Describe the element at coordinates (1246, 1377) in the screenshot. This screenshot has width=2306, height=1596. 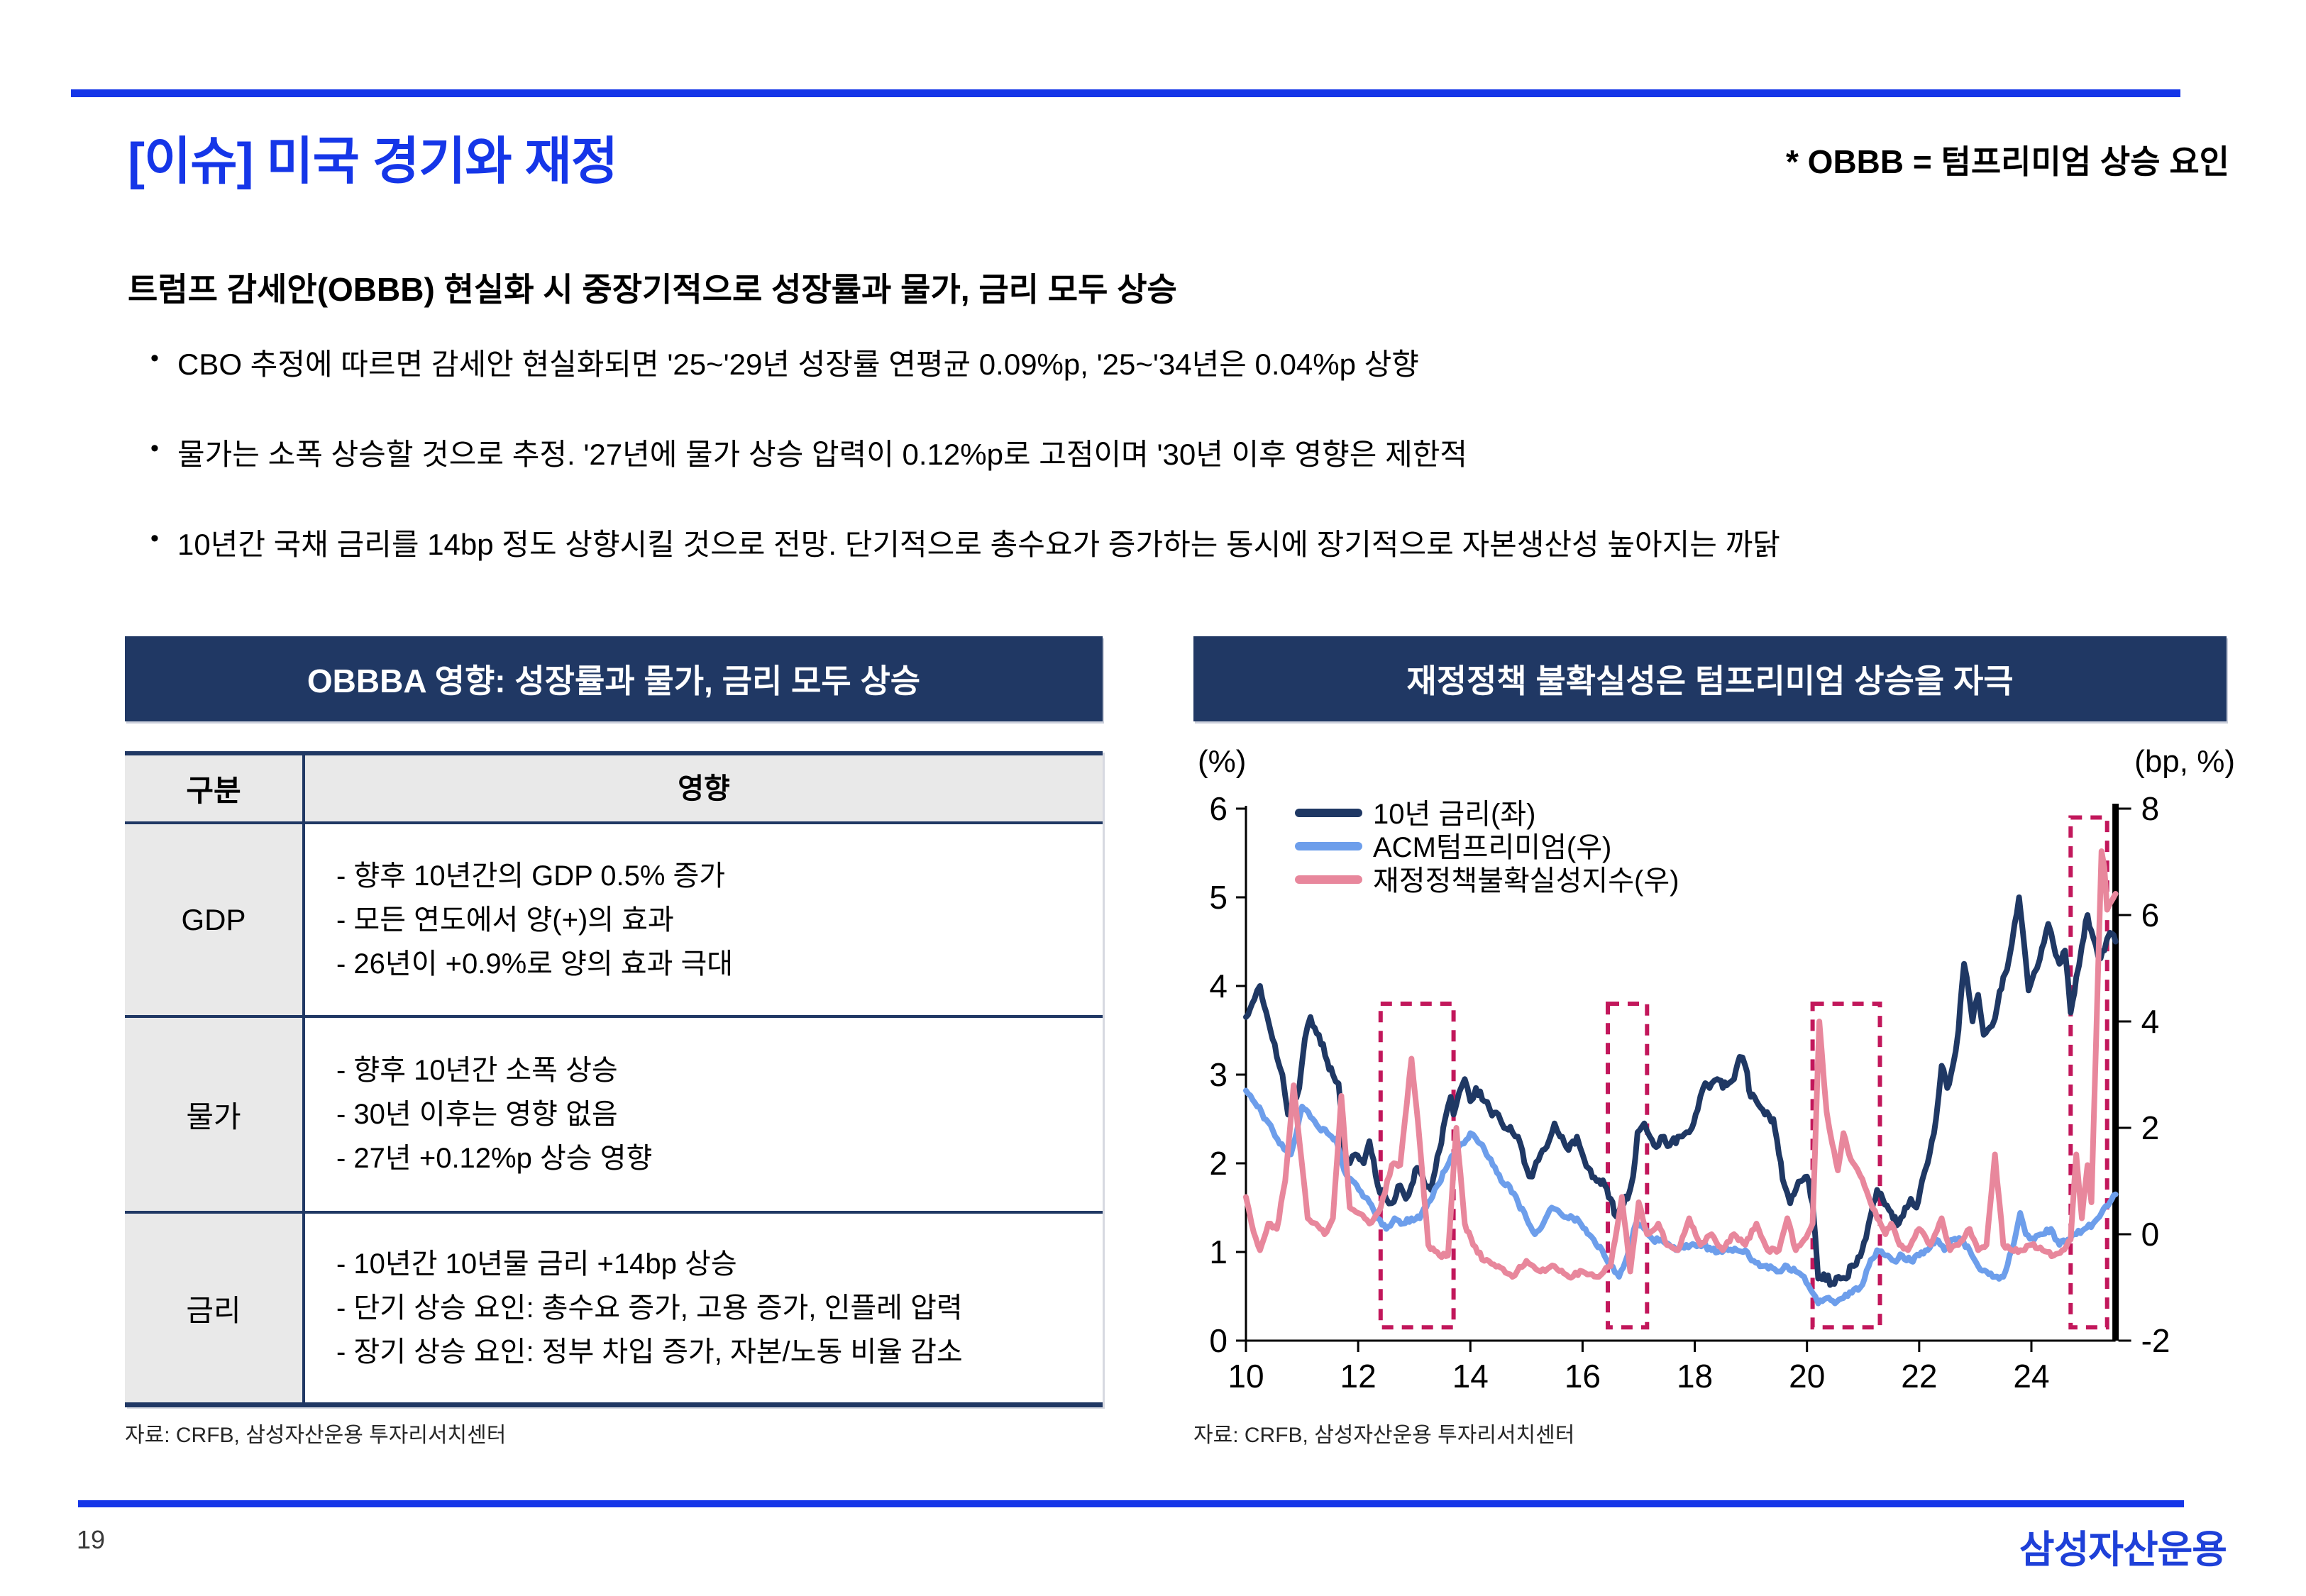
I see `x-axis-tick-label: 10` at that location.